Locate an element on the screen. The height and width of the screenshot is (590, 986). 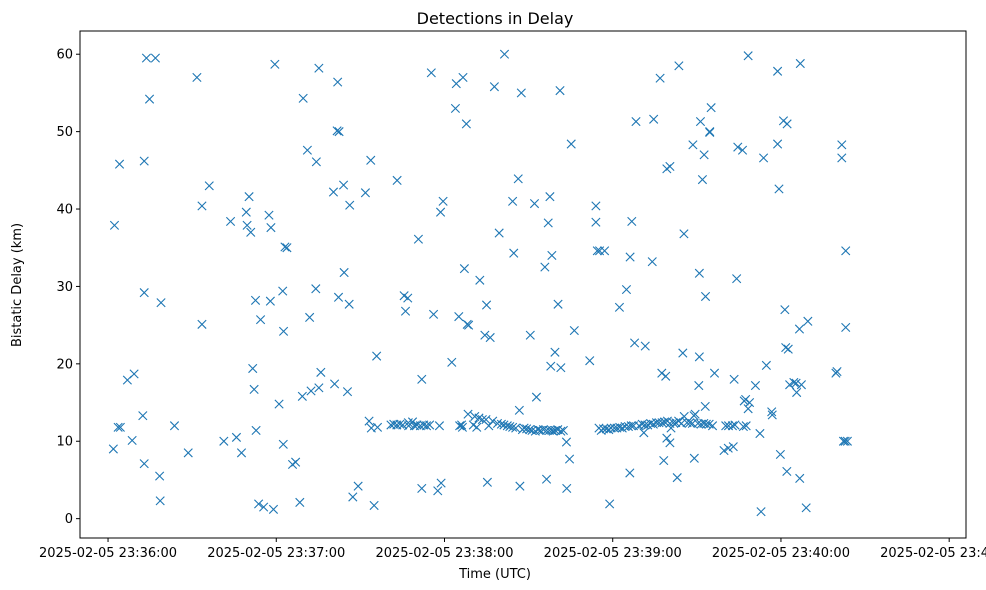
y-tick-label: 20 is located at coordinates (64, 364).